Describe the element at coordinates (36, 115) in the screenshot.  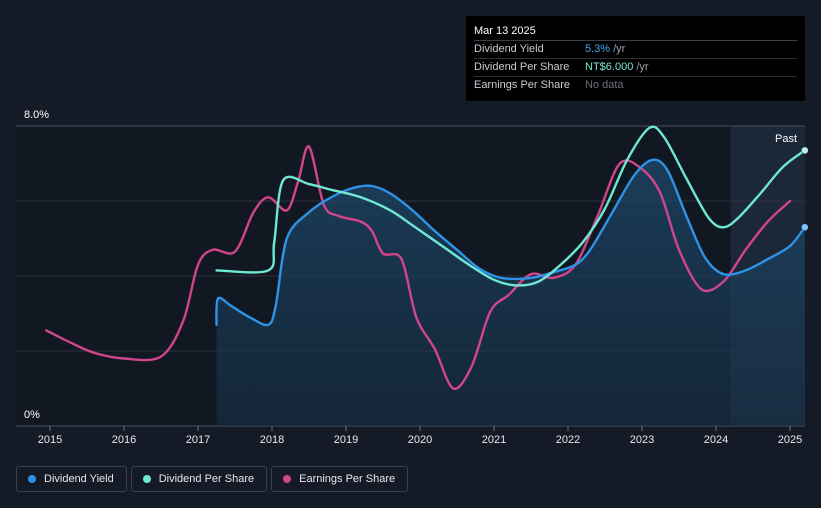
I see `y-tick-label: 8.0%` at that location.